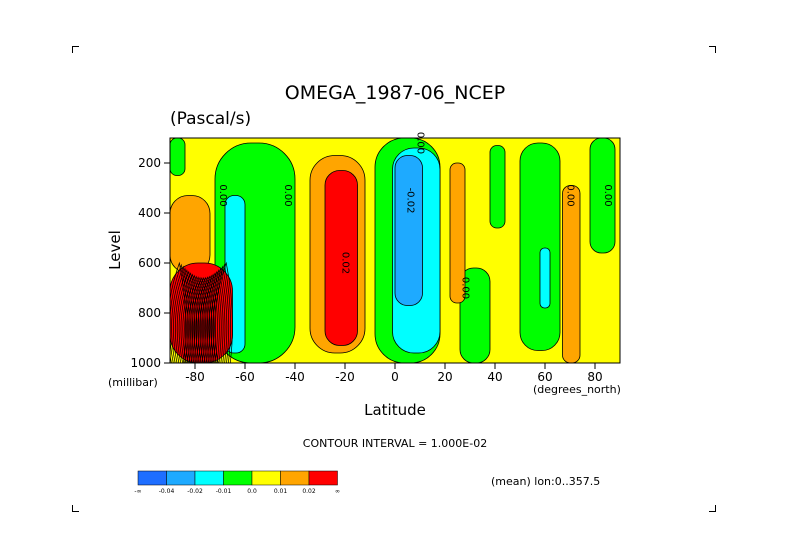  Describe the element at coordinates (75, 49) in the screenshot. I see `crop-mark-top-left` at that location.